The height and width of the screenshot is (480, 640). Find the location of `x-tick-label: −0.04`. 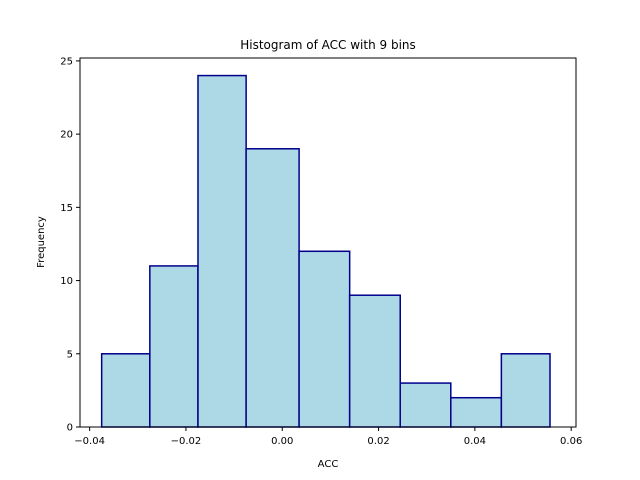

x-tick-label: −0.04 is located at coordinates (89, 441).